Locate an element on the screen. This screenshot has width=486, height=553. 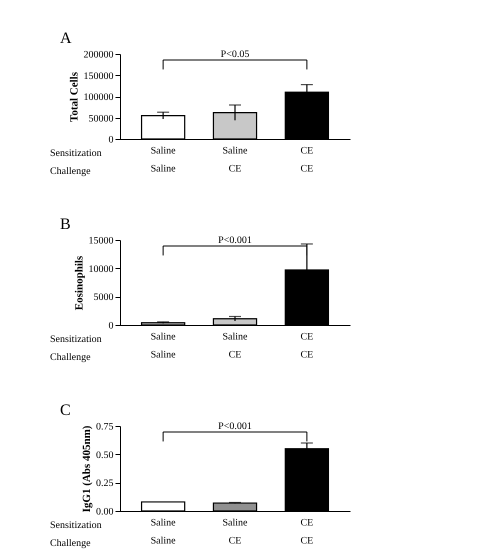
y-tick-label: 100000 is located at coordinates (99, 97).